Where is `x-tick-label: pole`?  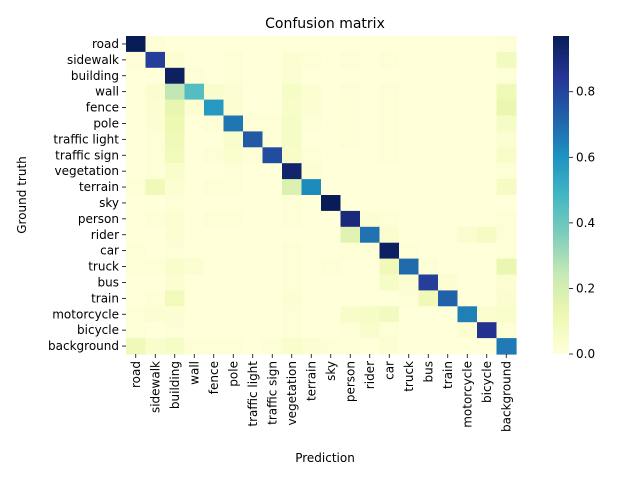 x-tick-label: pole is located at coordinates (233, 374).